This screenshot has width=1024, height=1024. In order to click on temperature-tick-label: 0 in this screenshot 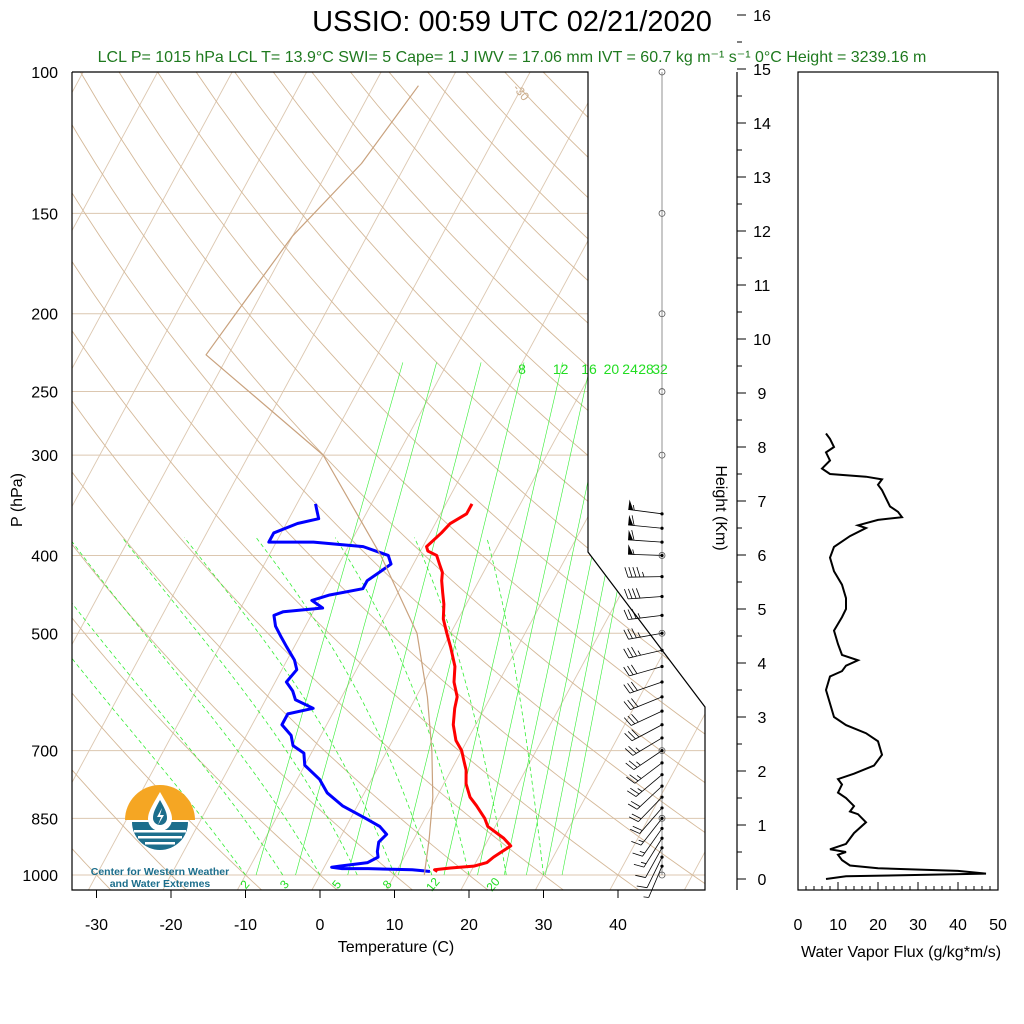, I will do `click(320, 925)`.